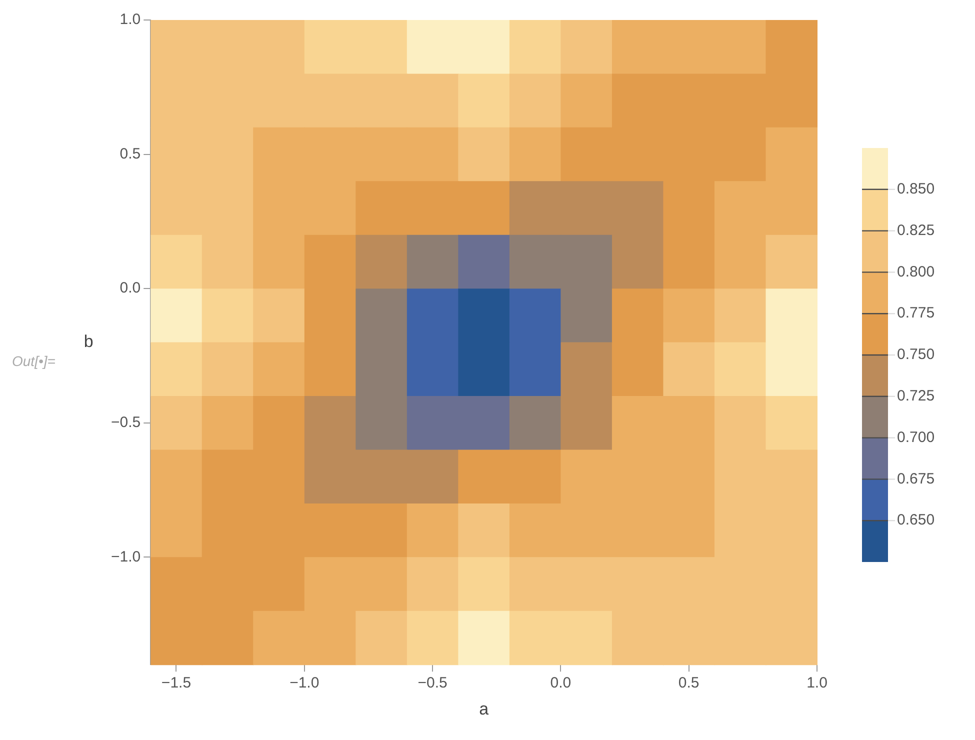 The image size is (975, 740). What do you see at coordinates (916, 437) in the screenshot?
I see `color-bar-label: 0.700` at bounding box center [916, 437].